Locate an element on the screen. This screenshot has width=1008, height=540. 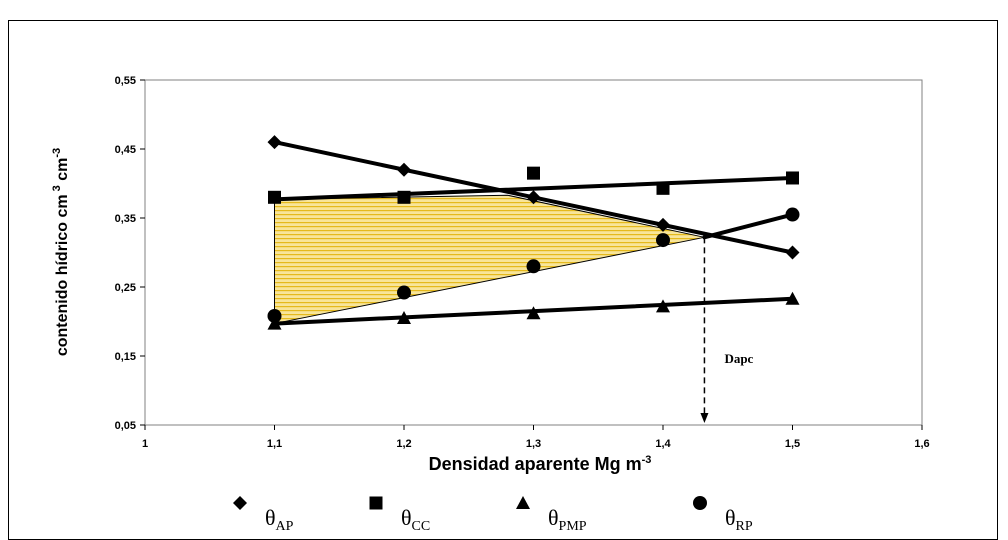
legend-label-rp: θRP is located at coordinates (739, 519).